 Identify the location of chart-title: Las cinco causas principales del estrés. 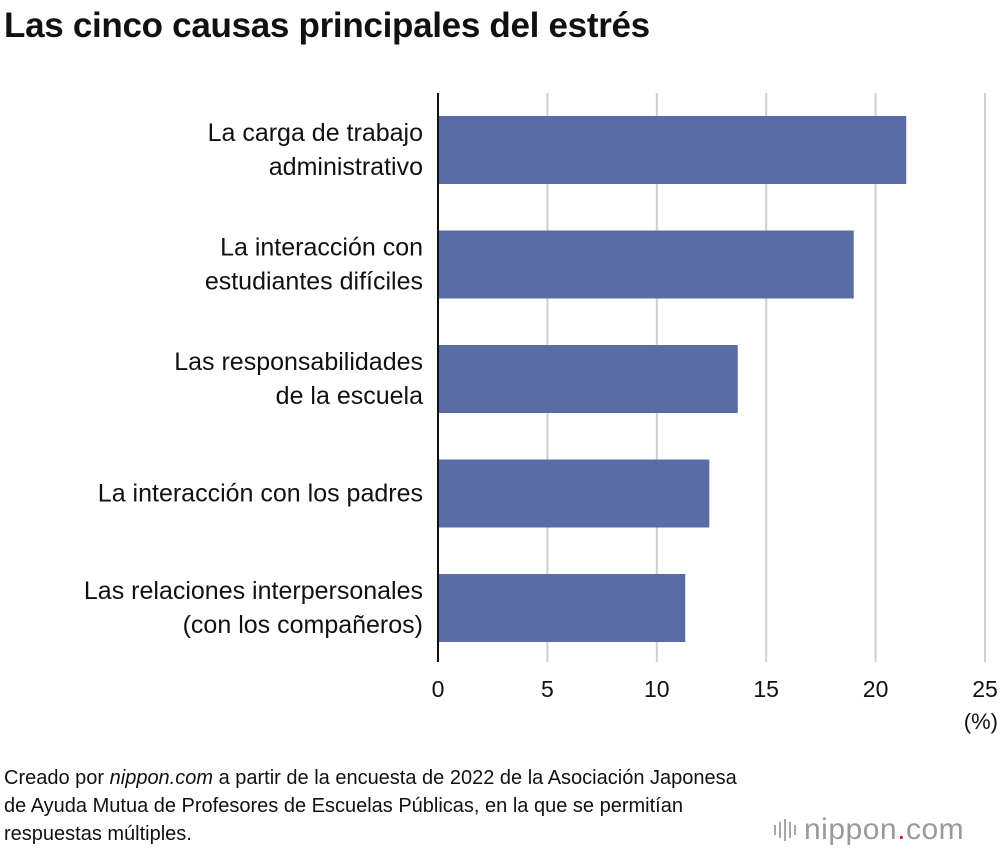
(327, 25).